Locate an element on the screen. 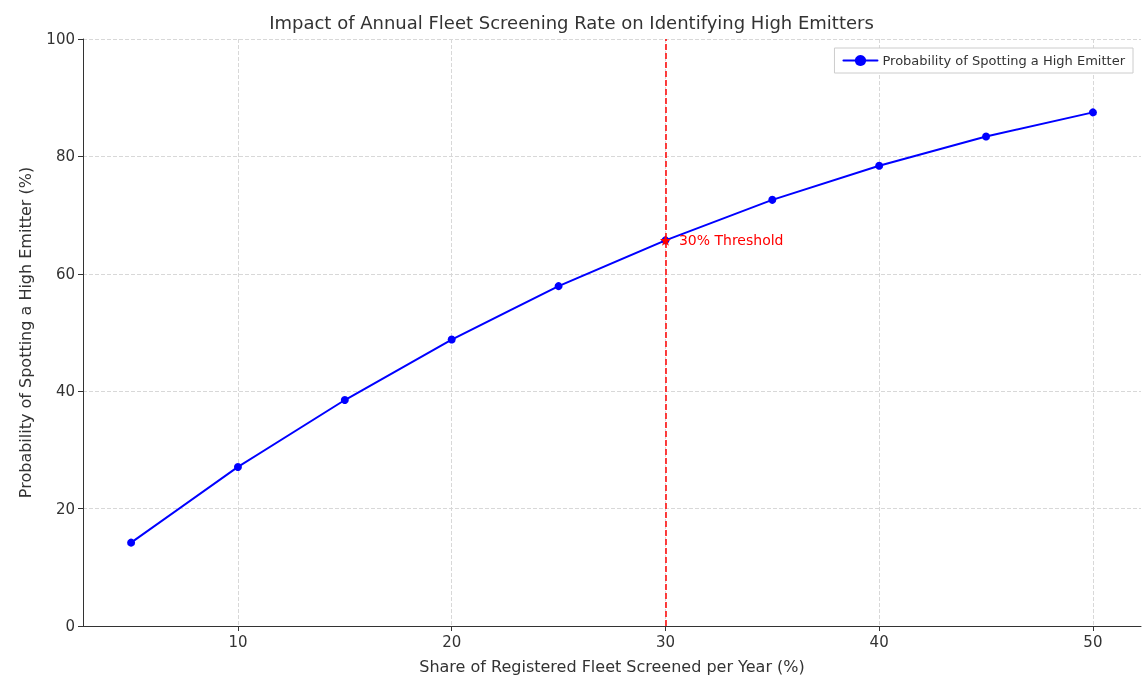 The height and width of the screenshot is (679, 1143). x-tick-label: 50 is located at coordinates (1093, 641).